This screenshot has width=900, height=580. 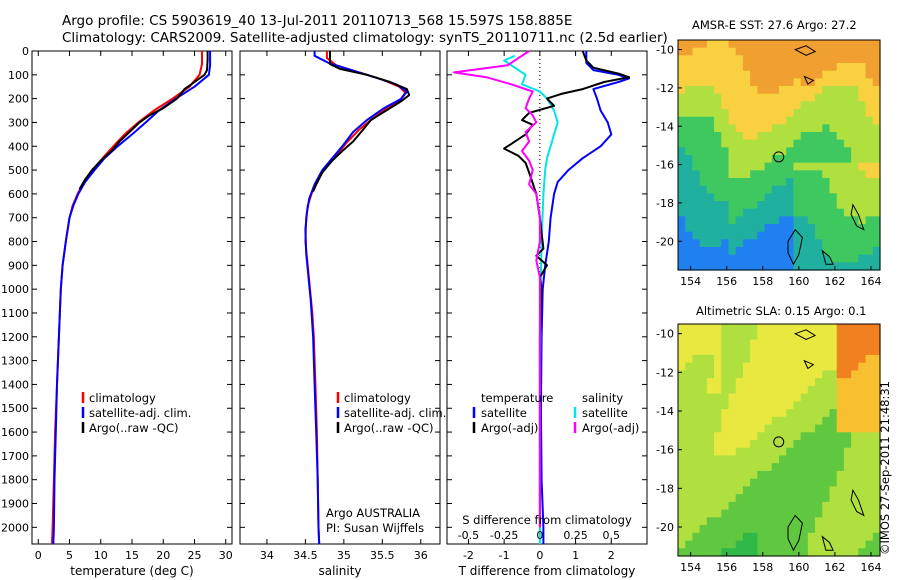 What do you see at coordinates (226, 555) in the screenshot?
I see `temperature-xtick-label: 30` at bounding box center [226, 555].